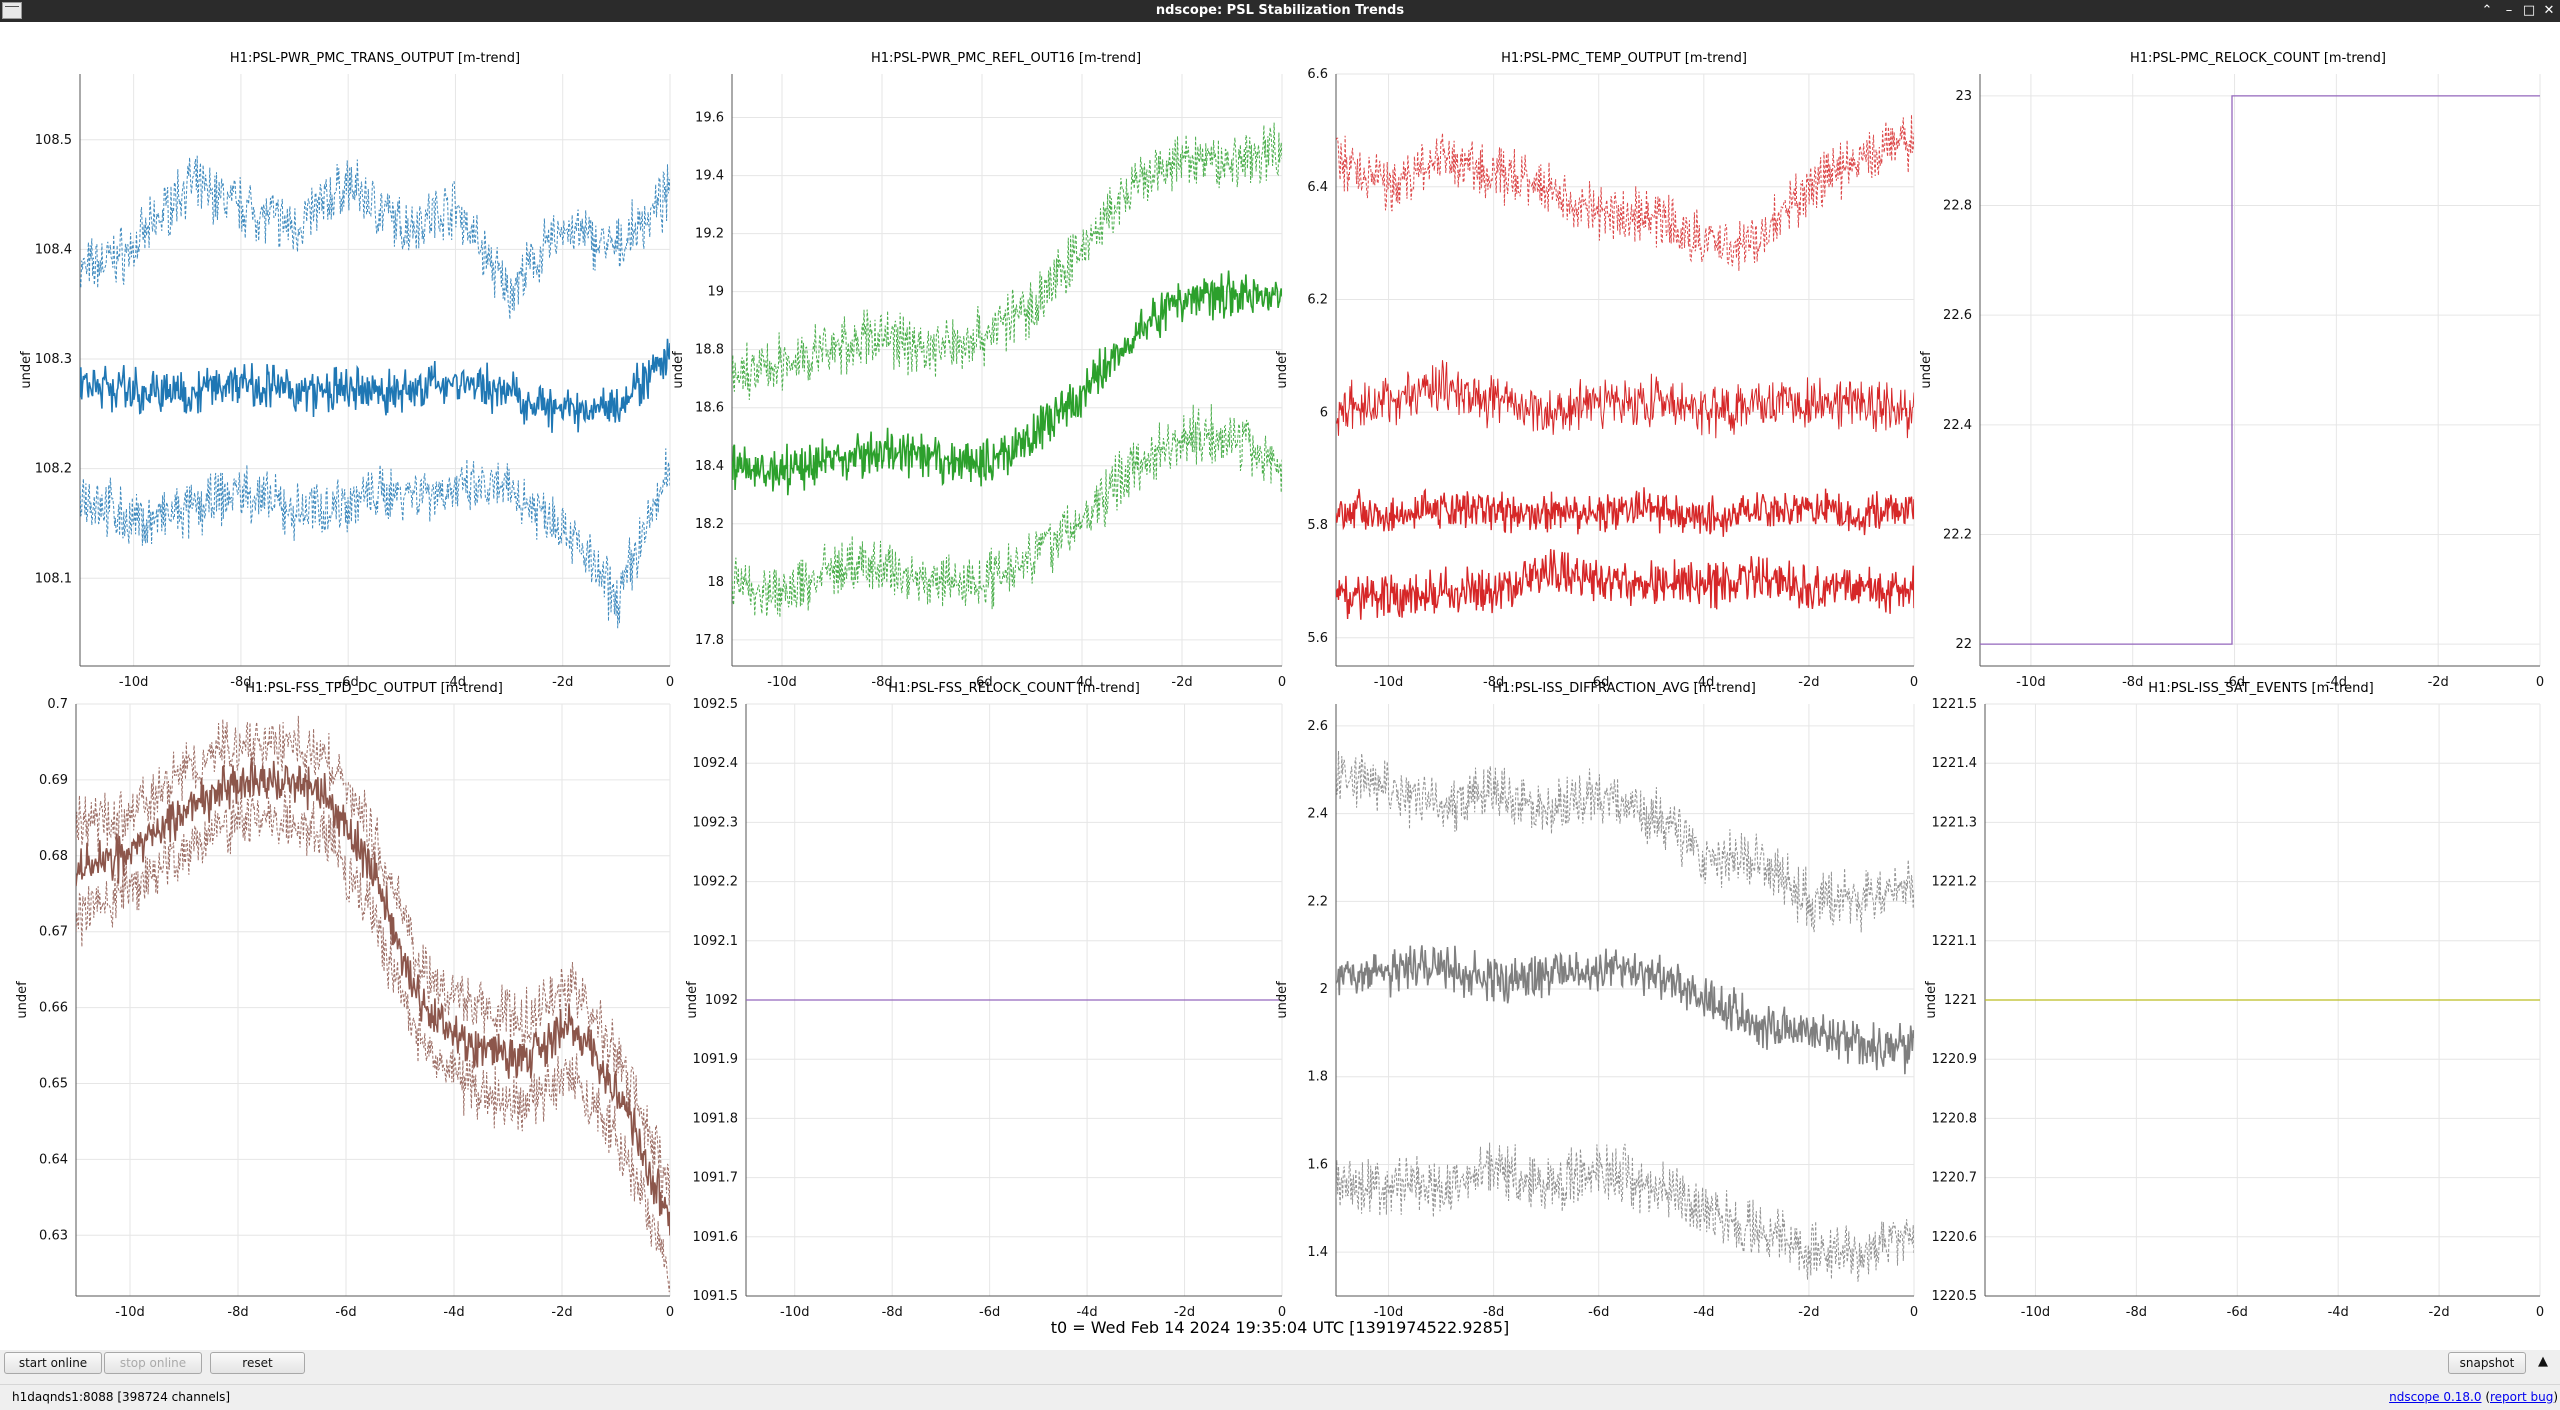  I want to click on y-tick-label: 1.4, so click(1317, 1252).